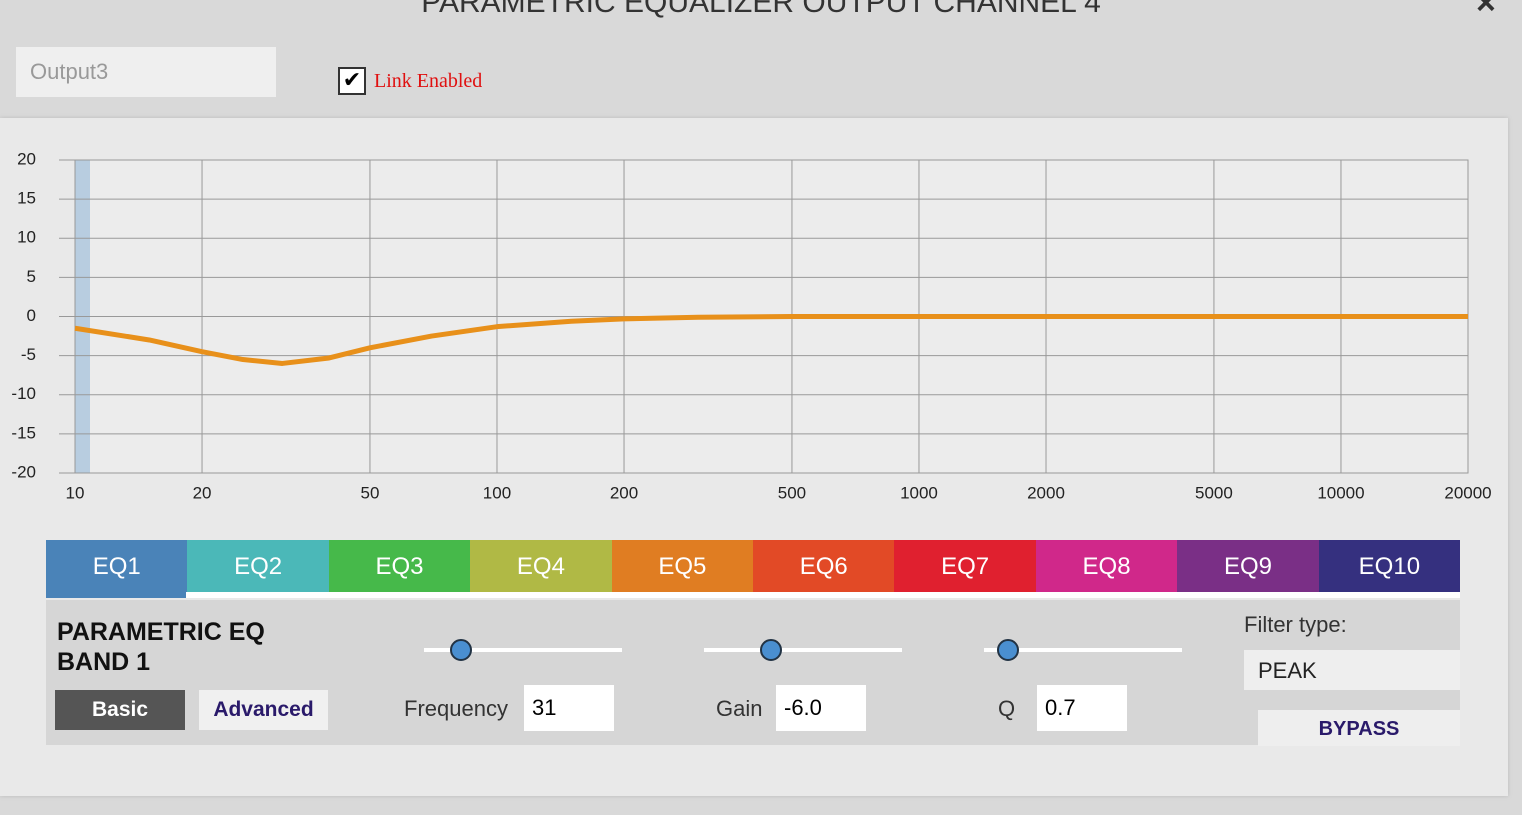 Image resolution: width=1522 pixels, height=815 pixels. I want to click on x-tick-label: 10, so click(75, 492).